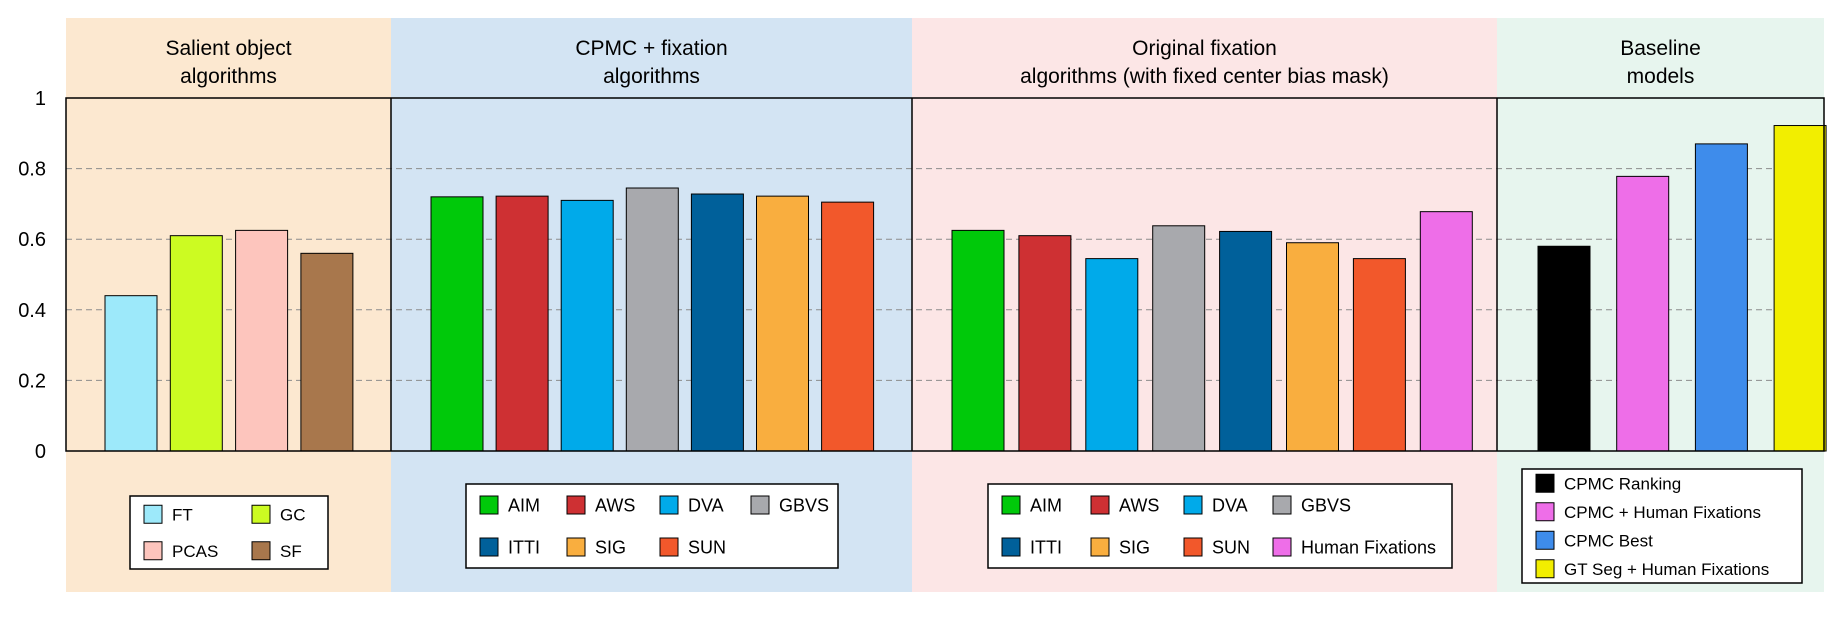 The height and width of the screenshot is (625, 1844). Describe the element at coordinates (228, 48) in the screenshot. I see `group-title-line: Salient object` at that location.